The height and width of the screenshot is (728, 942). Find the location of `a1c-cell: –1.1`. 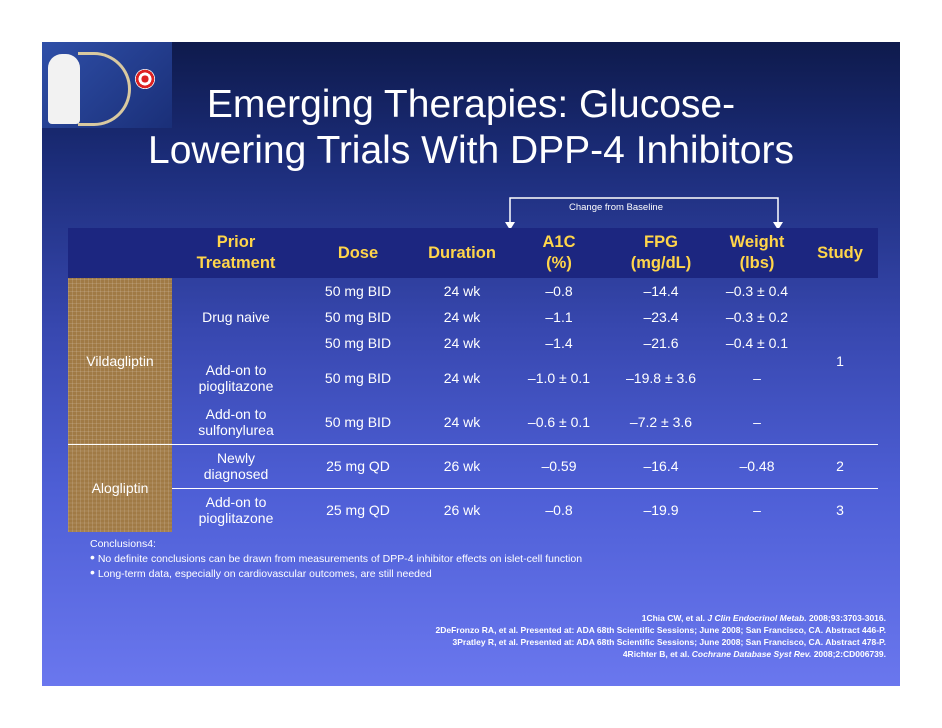

a1c-cell: –1.1 is located at coordinates (559, 317).